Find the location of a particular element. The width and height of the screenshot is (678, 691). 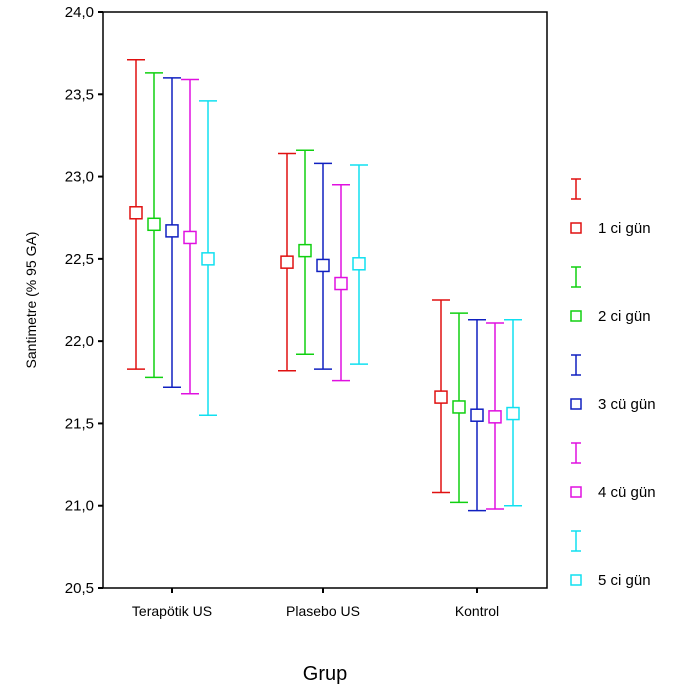

y-tick-label: 22,0 is located at coordinates (79, 341).